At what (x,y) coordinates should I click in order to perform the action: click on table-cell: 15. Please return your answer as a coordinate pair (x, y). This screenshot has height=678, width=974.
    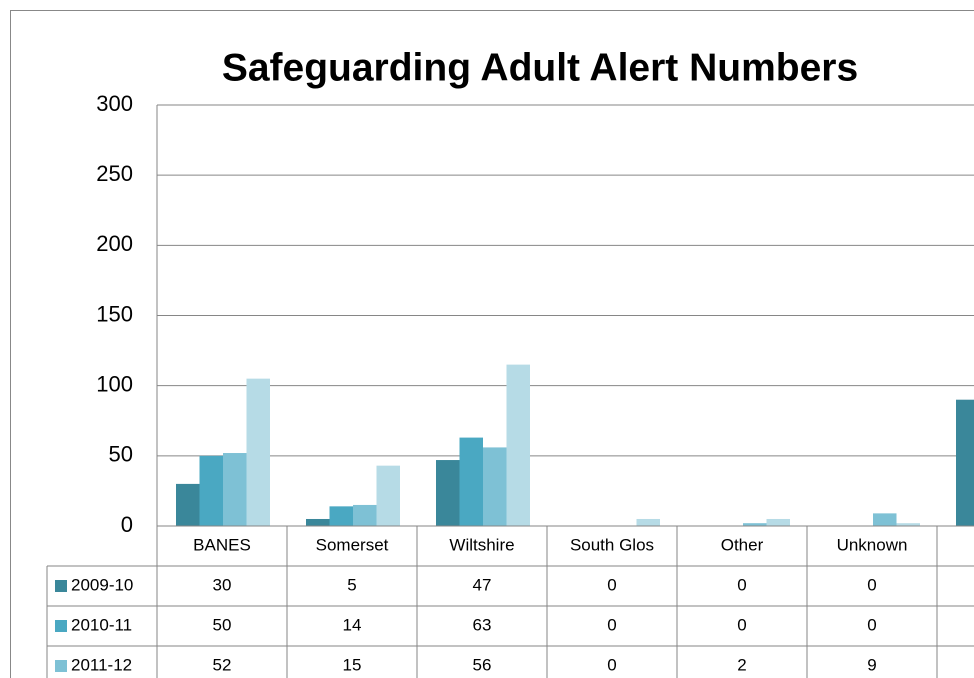
    Looking at the image, I should click on (352, 664).